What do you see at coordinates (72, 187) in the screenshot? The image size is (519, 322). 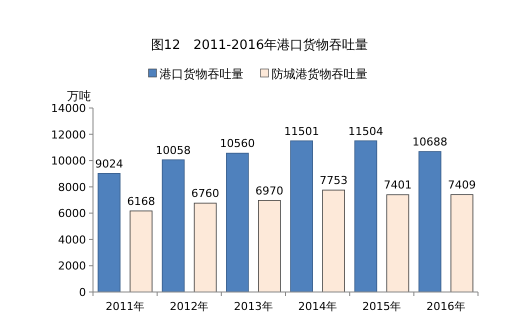 I see `y-tick-label: 8000` at bounding box center [72, 187].